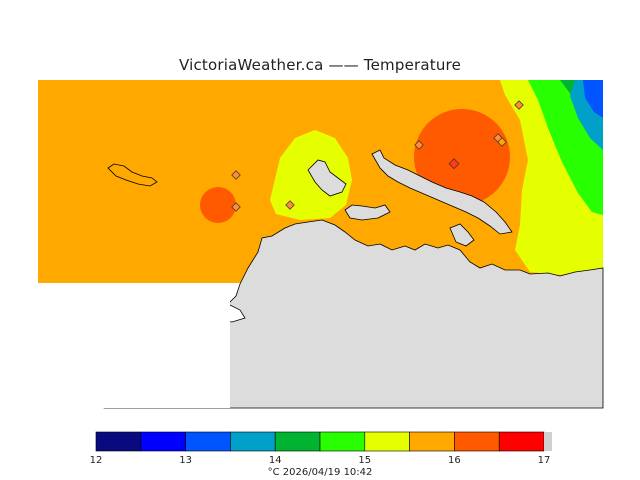  What do you see at coordinates (132, 175) in the screenshot?
I see `island-west` at bounding box center [132, 175].